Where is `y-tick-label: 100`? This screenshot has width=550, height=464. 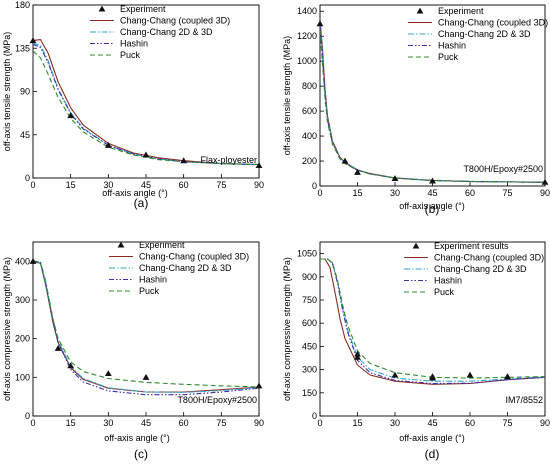
y-tick-label: 100 is located at coordinates (22, 377).